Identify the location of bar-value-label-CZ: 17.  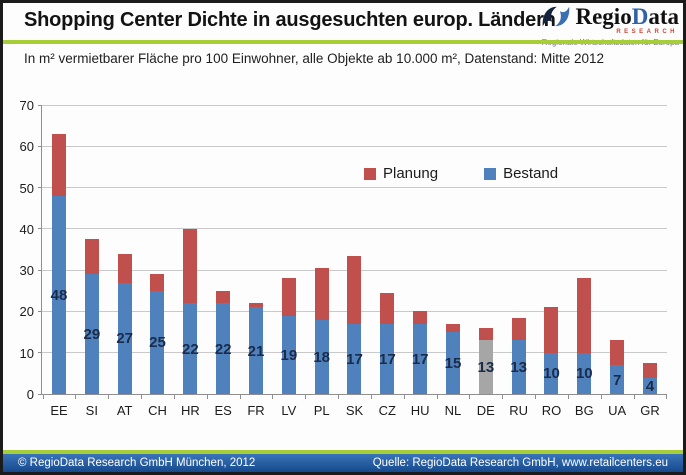
(387, 359).